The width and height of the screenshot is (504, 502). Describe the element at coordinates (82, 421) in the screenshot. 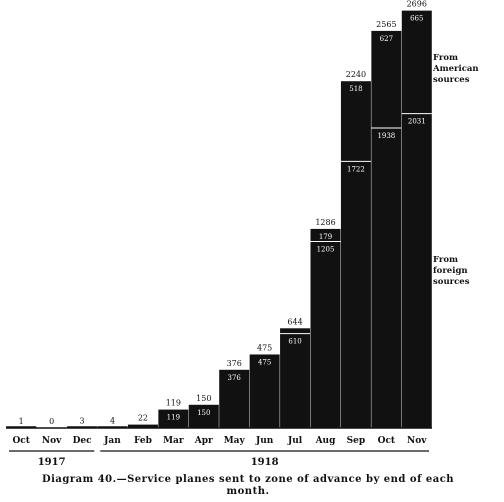

I see `total-label-2: 3` at that location.